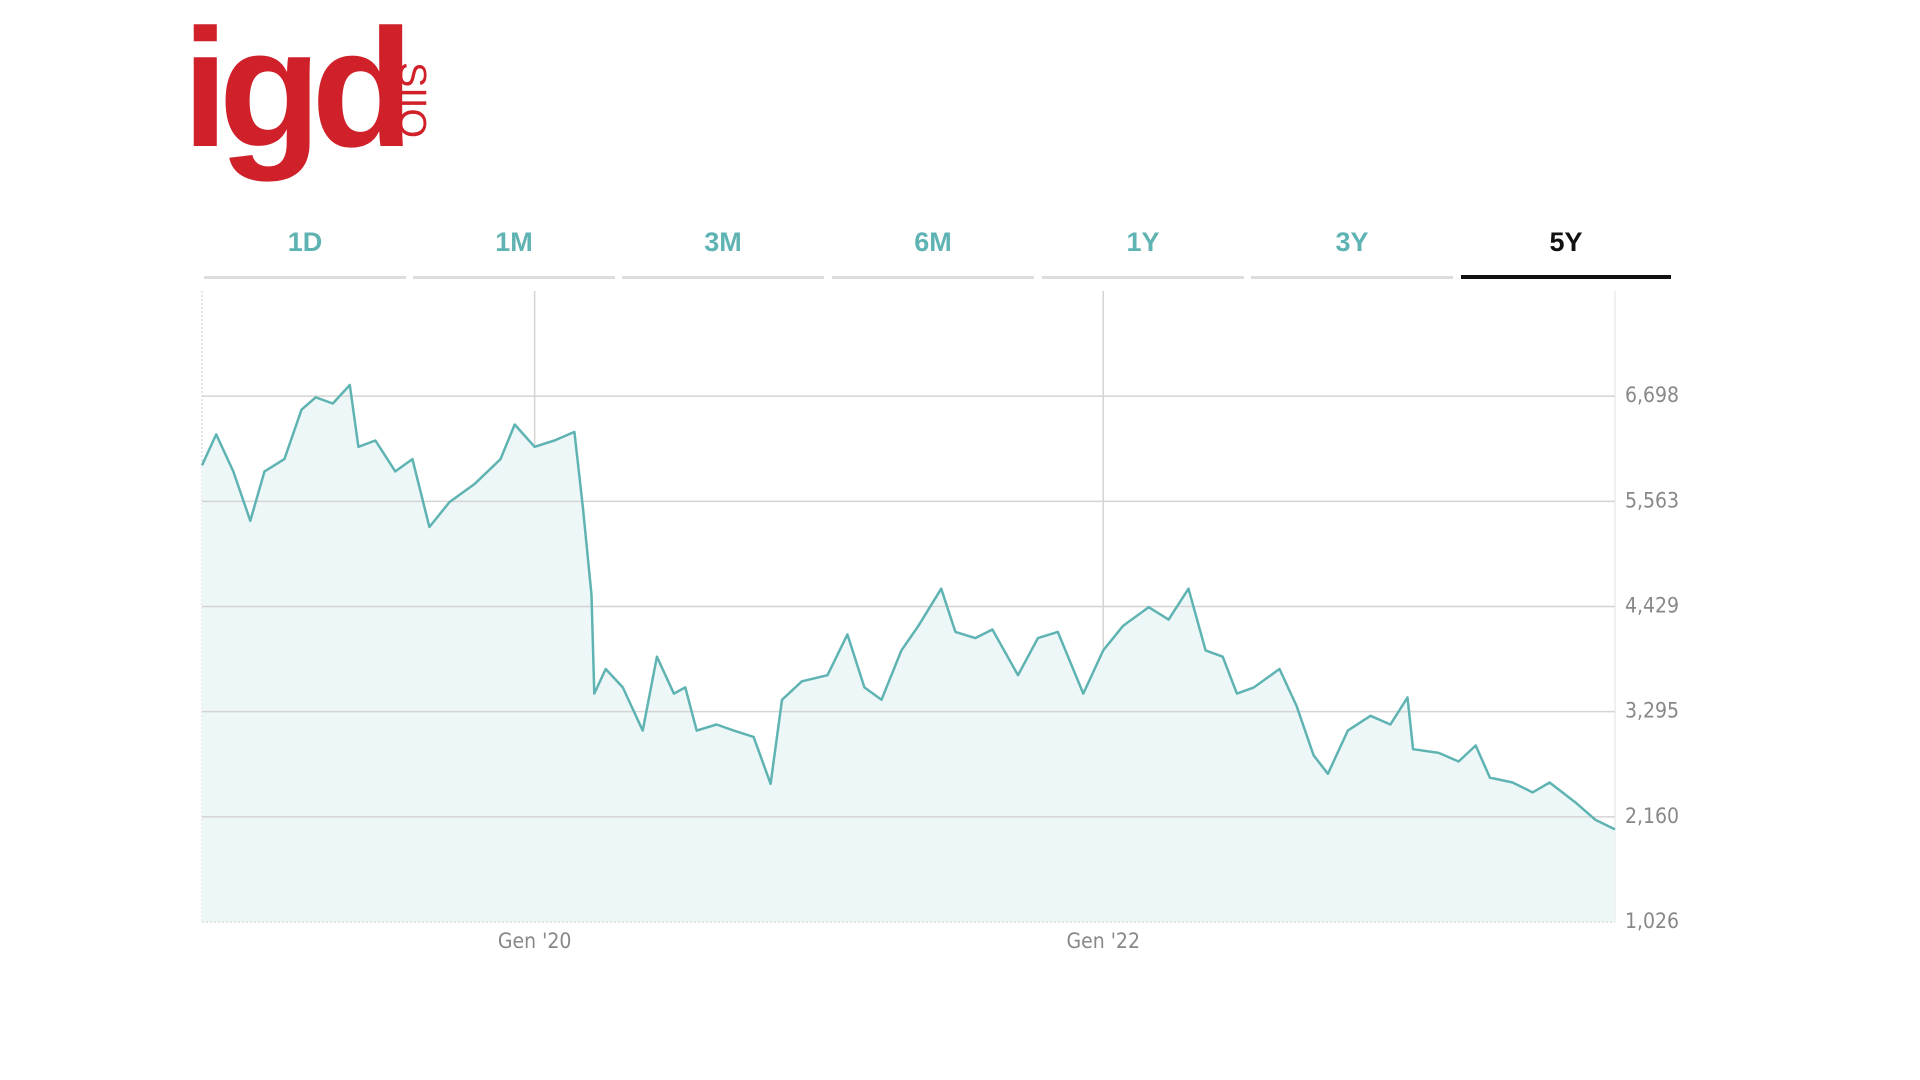 The image size is (1920, 1080). Describe the element at coordinates (514, 242) in the screenshot. I see `tab-label: 1M` at that location.